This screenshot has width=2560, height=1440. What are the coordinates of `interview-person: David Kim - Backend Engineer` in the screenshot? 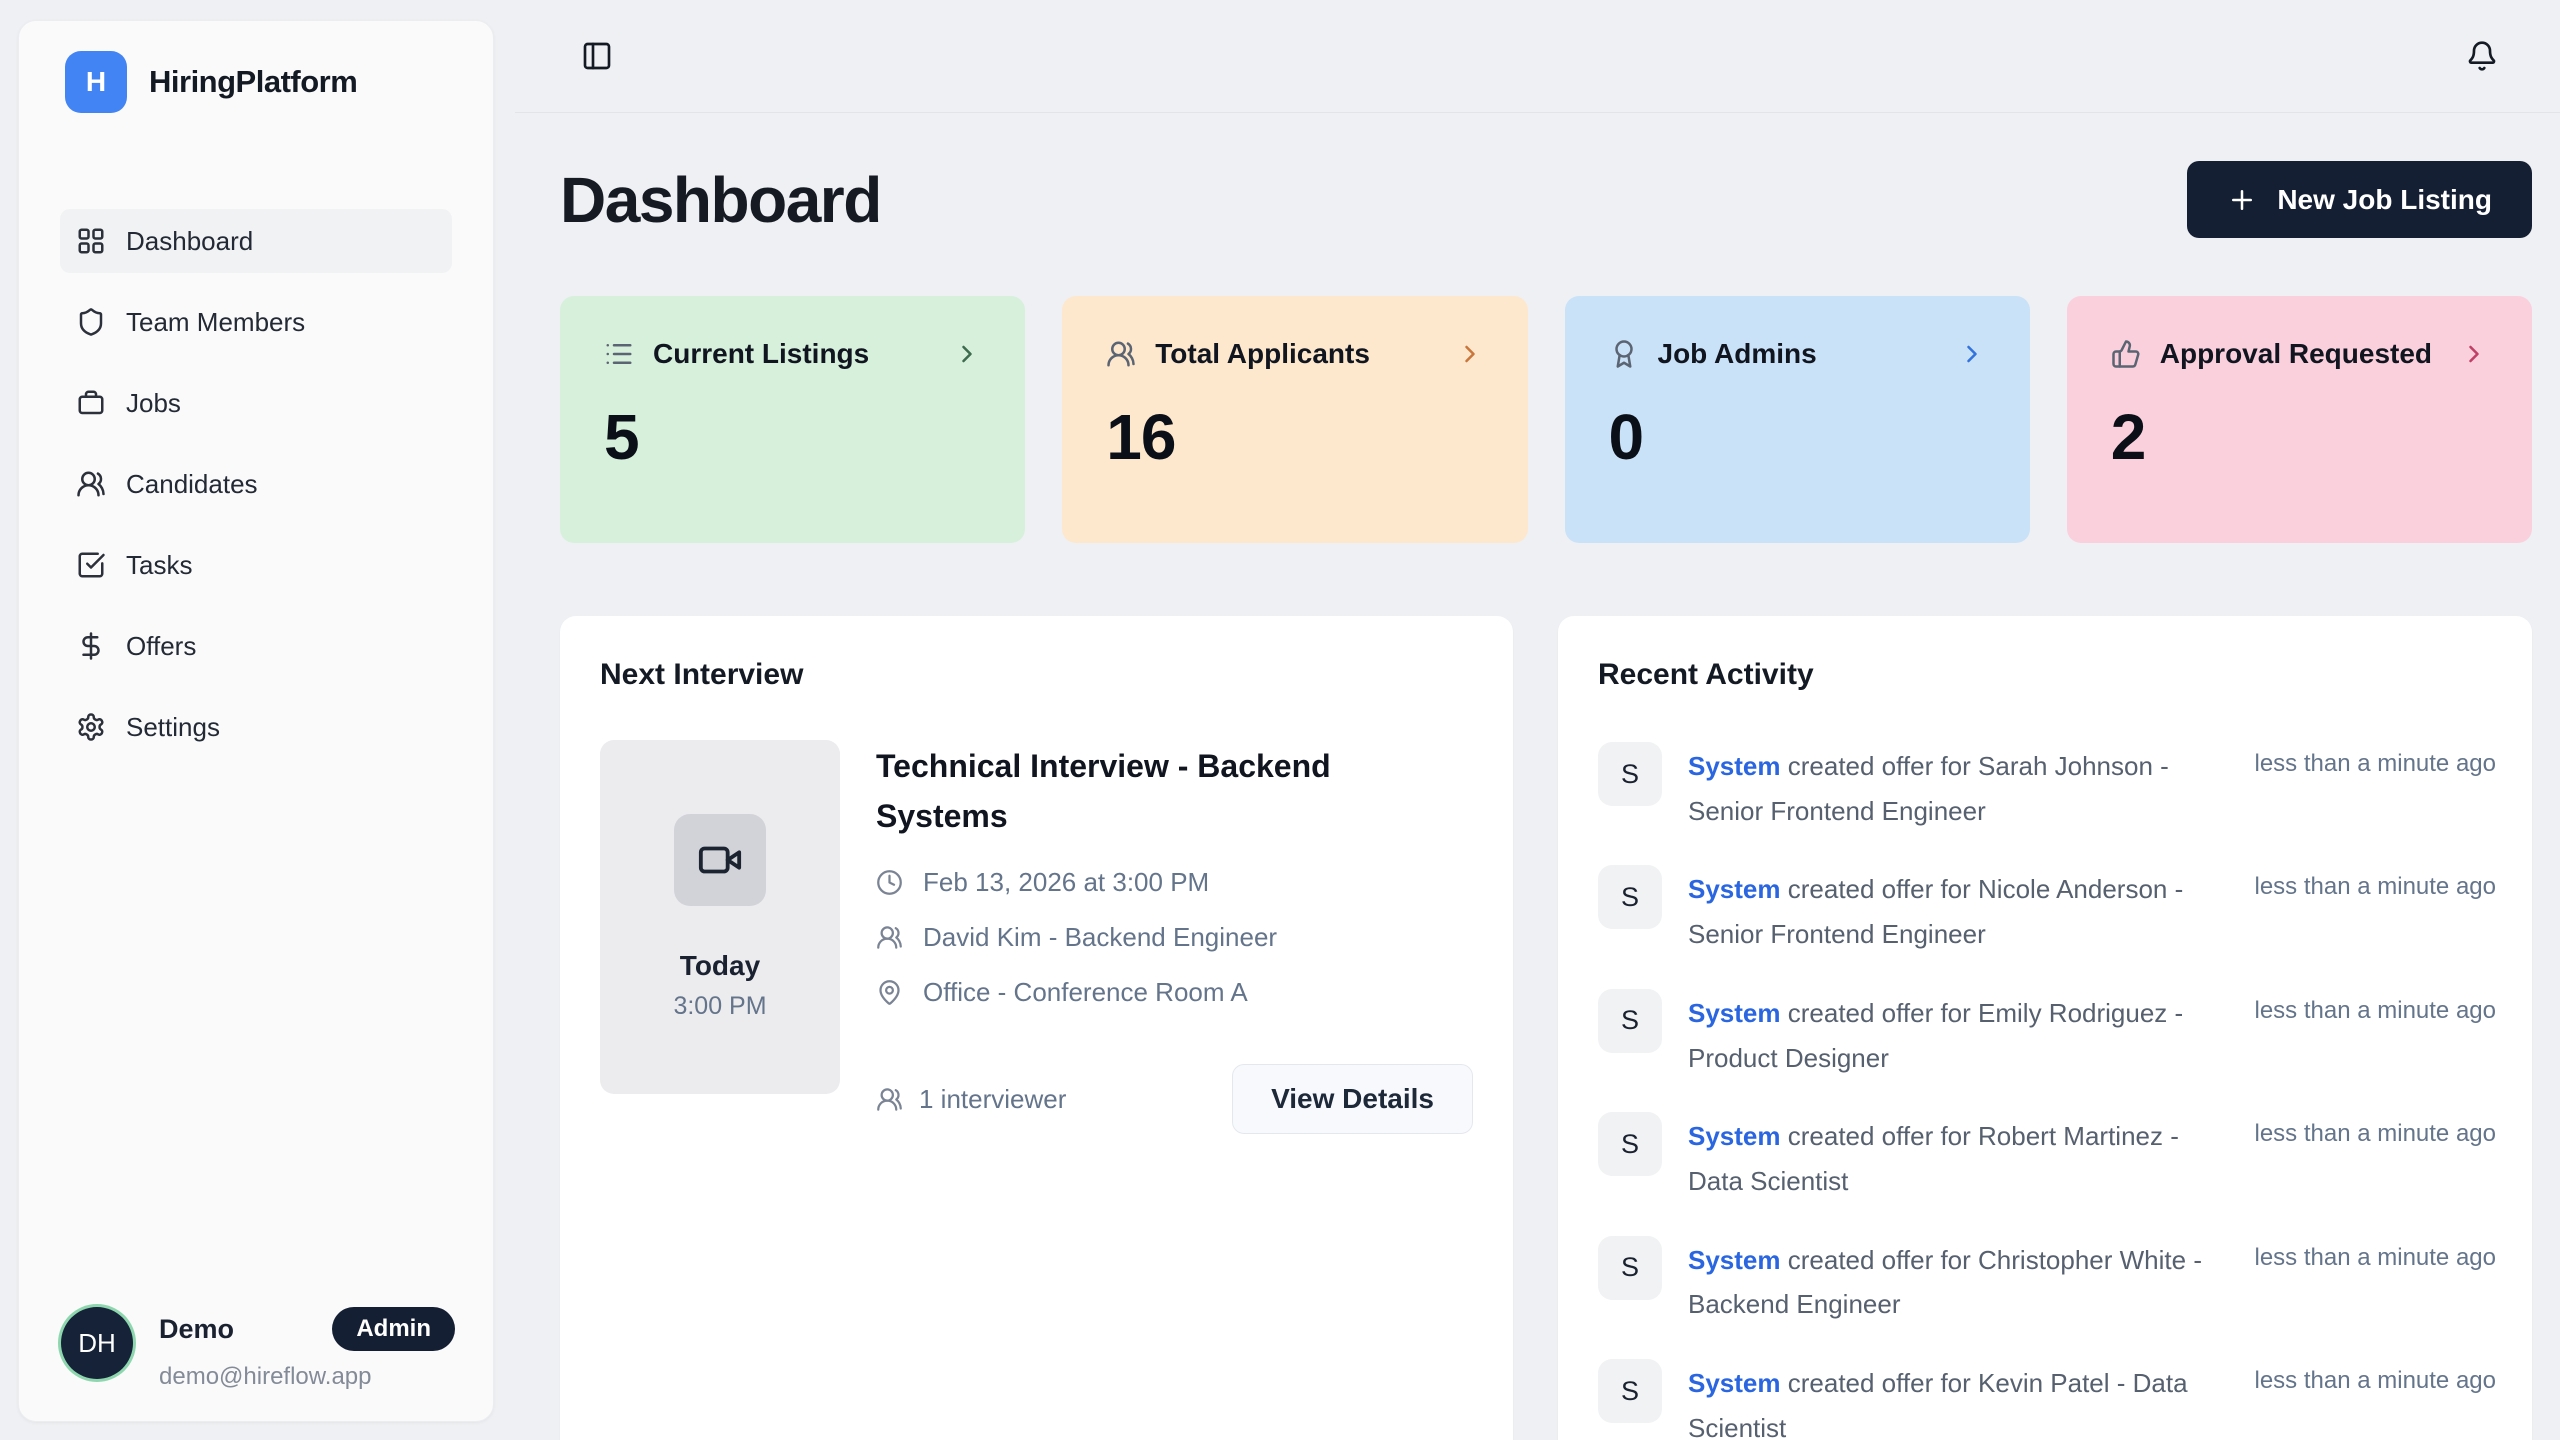 It's located at (1100, 937).